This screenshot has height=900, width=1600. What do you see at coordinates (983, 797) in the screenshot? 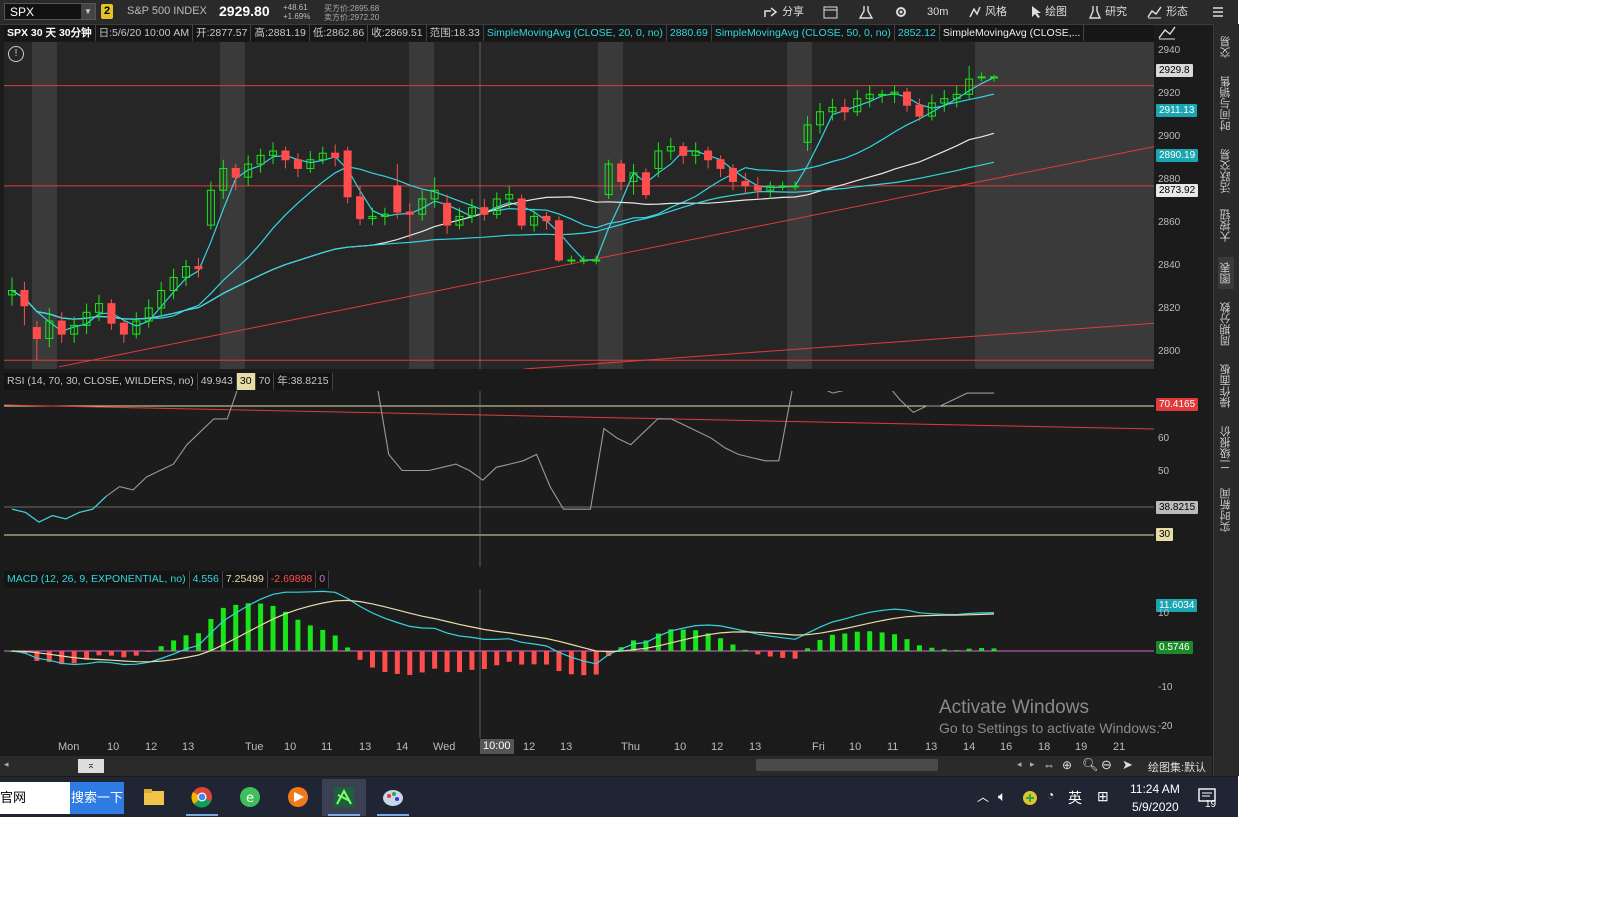
I see `tray-overflow-icon: ︿` at bounding box center [983, 797].